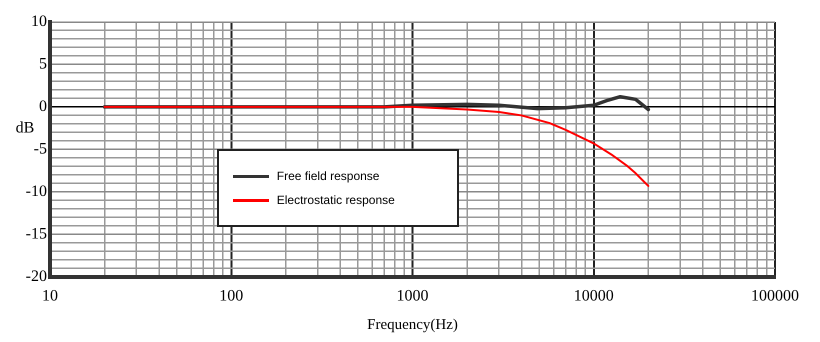  What do you see at coordinates (36, 234) in the screenshot?
I see `y-tick-label: -15` at bounding box center [36, 234].